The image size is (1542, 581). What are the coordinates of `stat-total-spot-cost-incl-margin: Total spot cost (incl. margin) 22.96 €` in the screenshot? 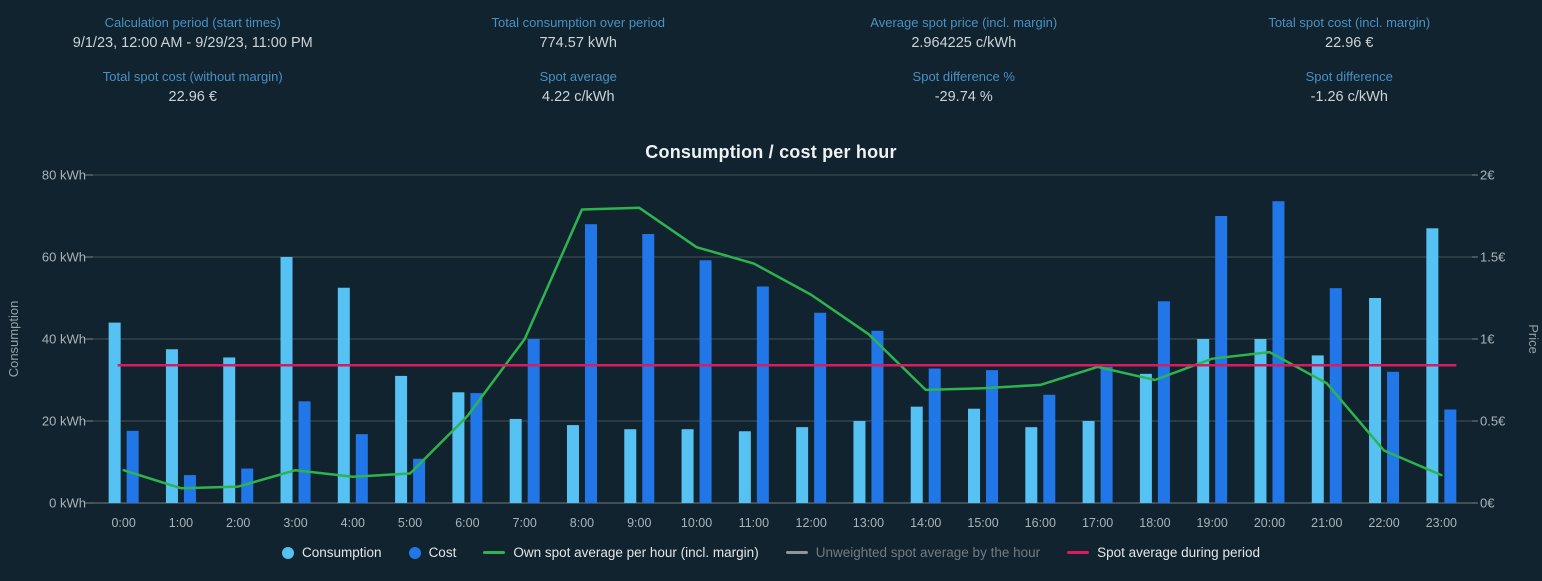 It's located at (1349, 33).